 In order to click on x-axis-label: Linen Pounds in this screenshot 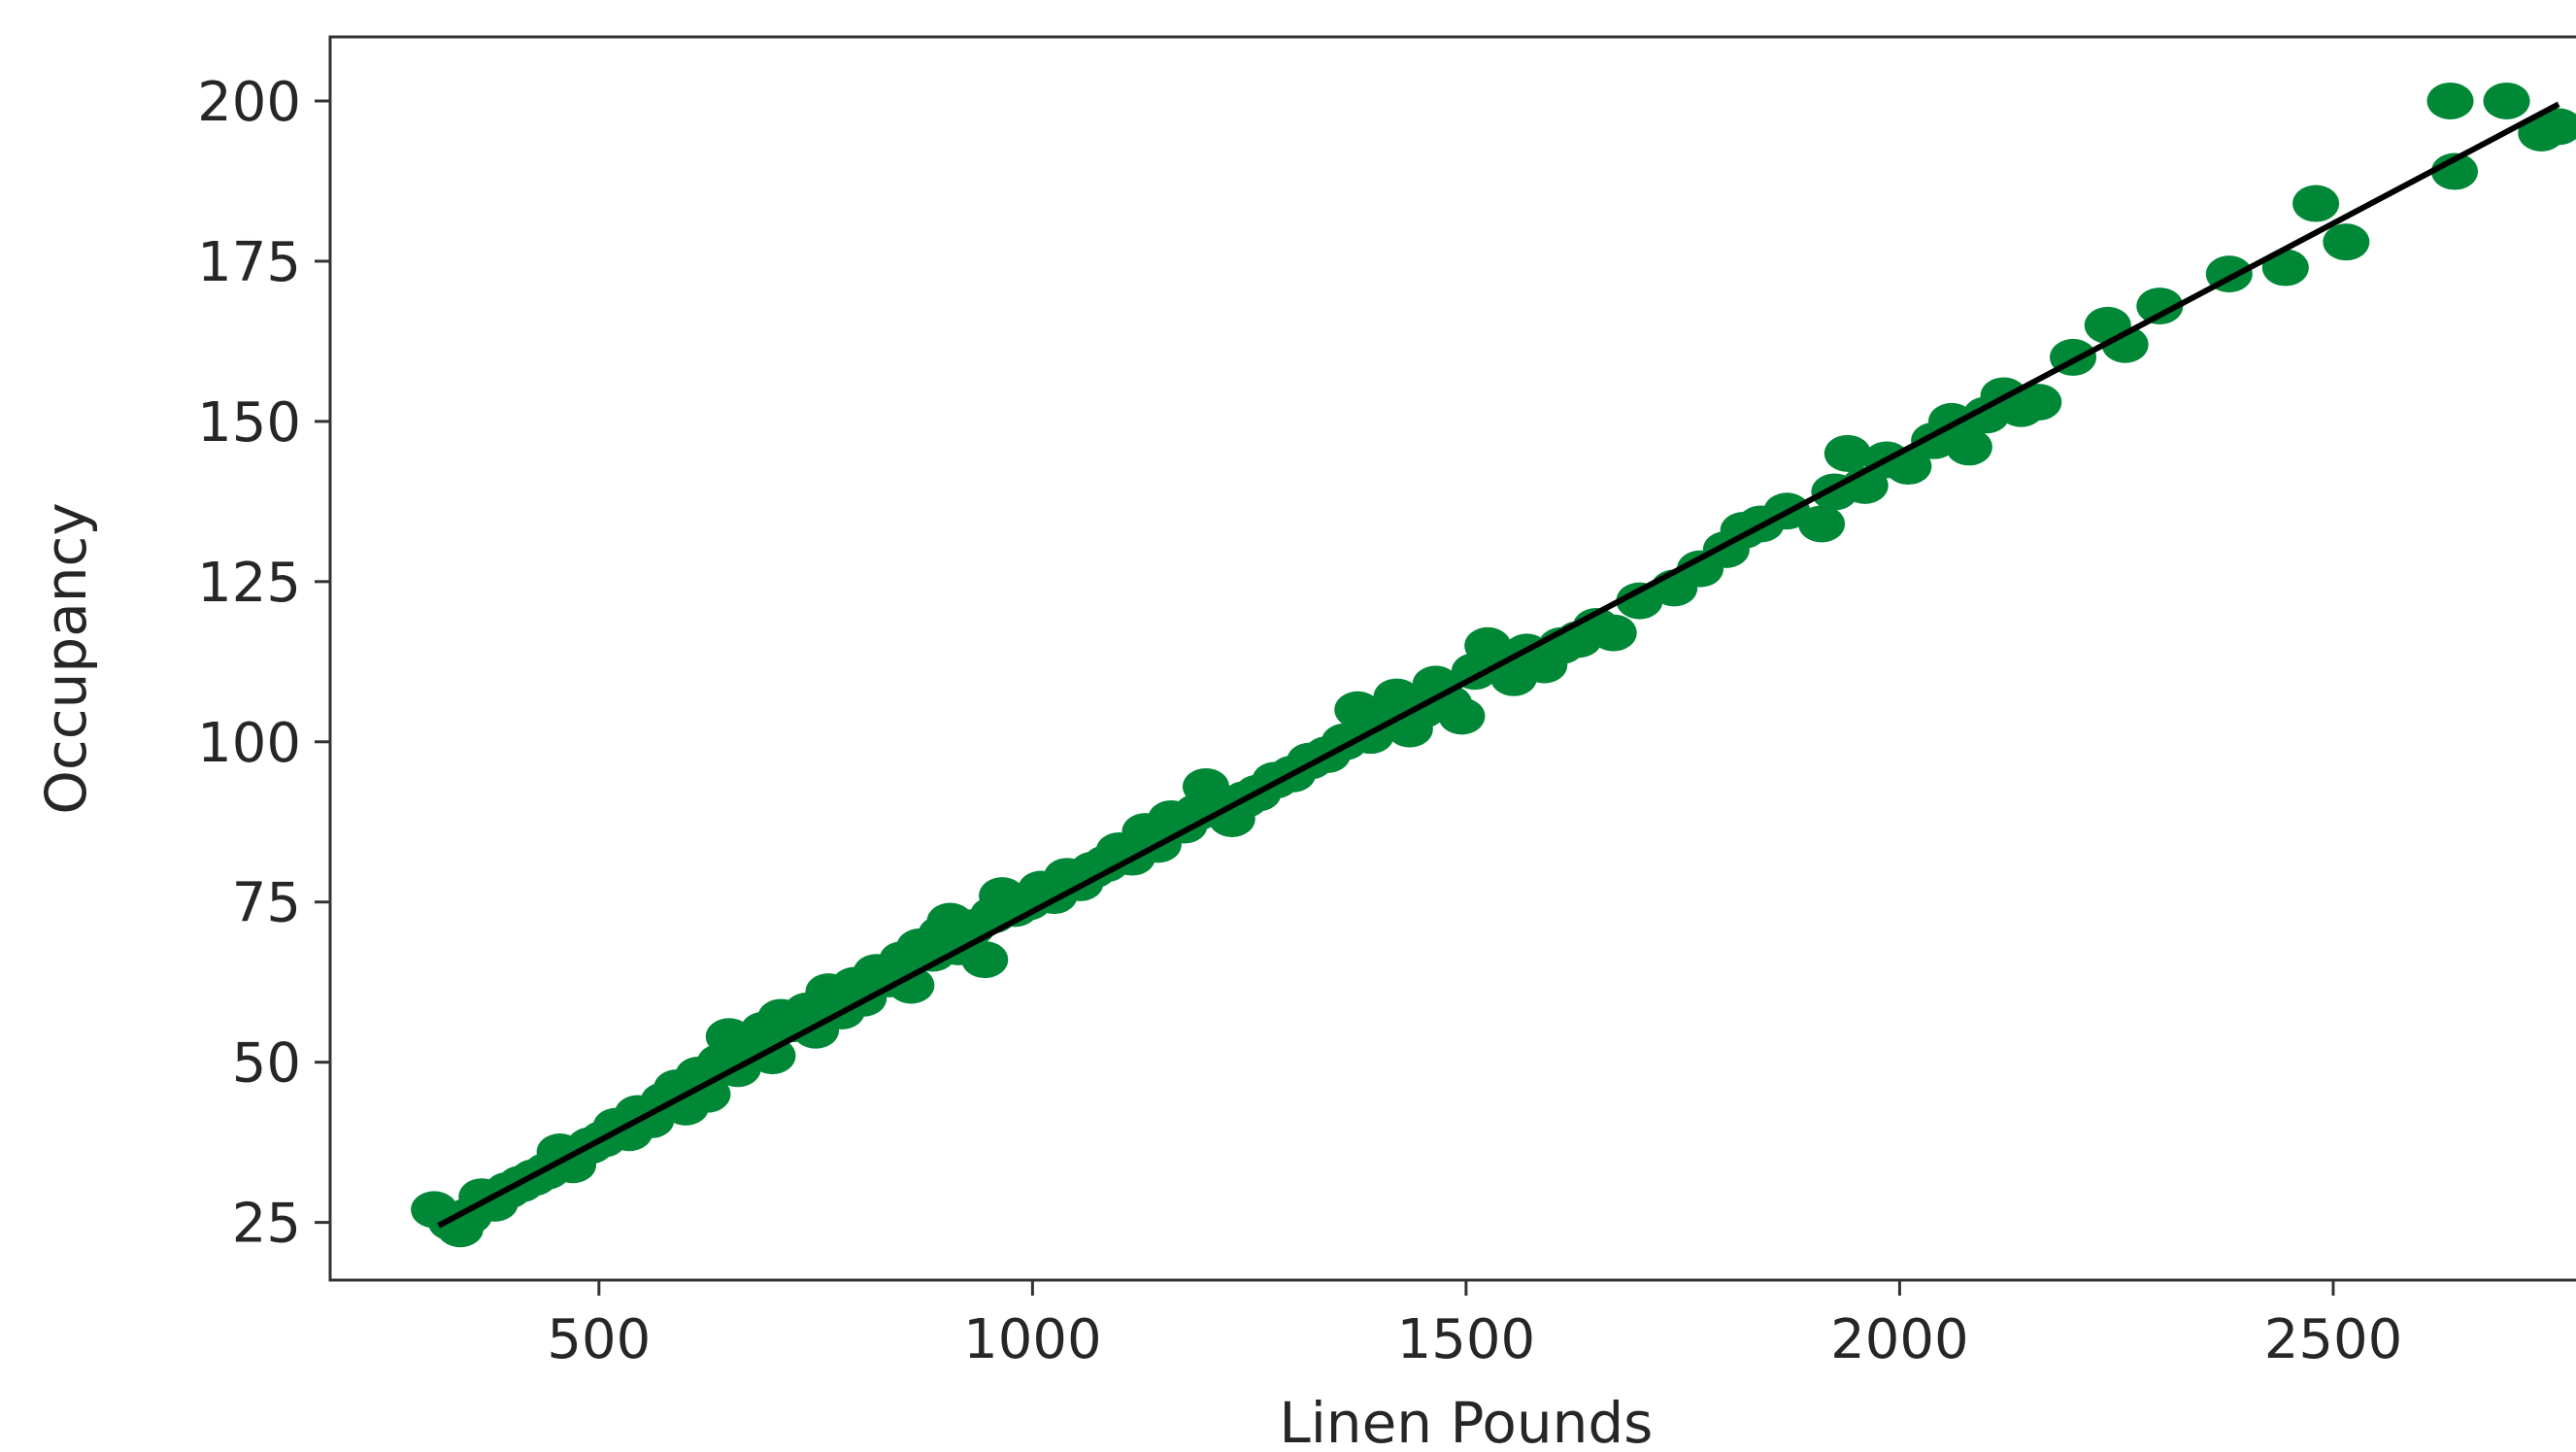, I will do `click(1466, 1421)`.